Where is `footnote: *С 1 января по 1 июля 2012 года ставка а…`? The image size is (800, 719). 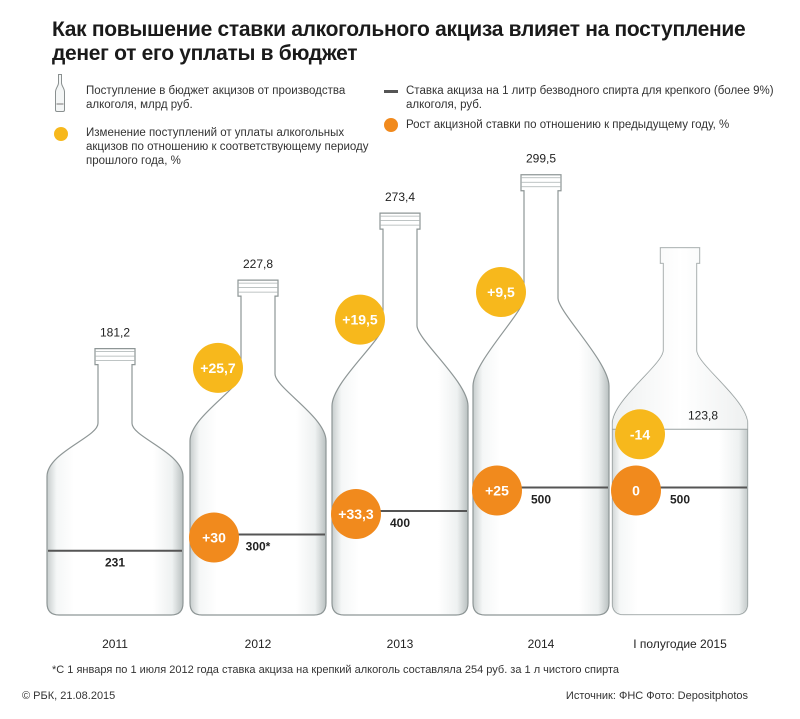
footnote: *С 1 января по 1 июля 2012 года ставка а… is located at coordinates (336, 670).